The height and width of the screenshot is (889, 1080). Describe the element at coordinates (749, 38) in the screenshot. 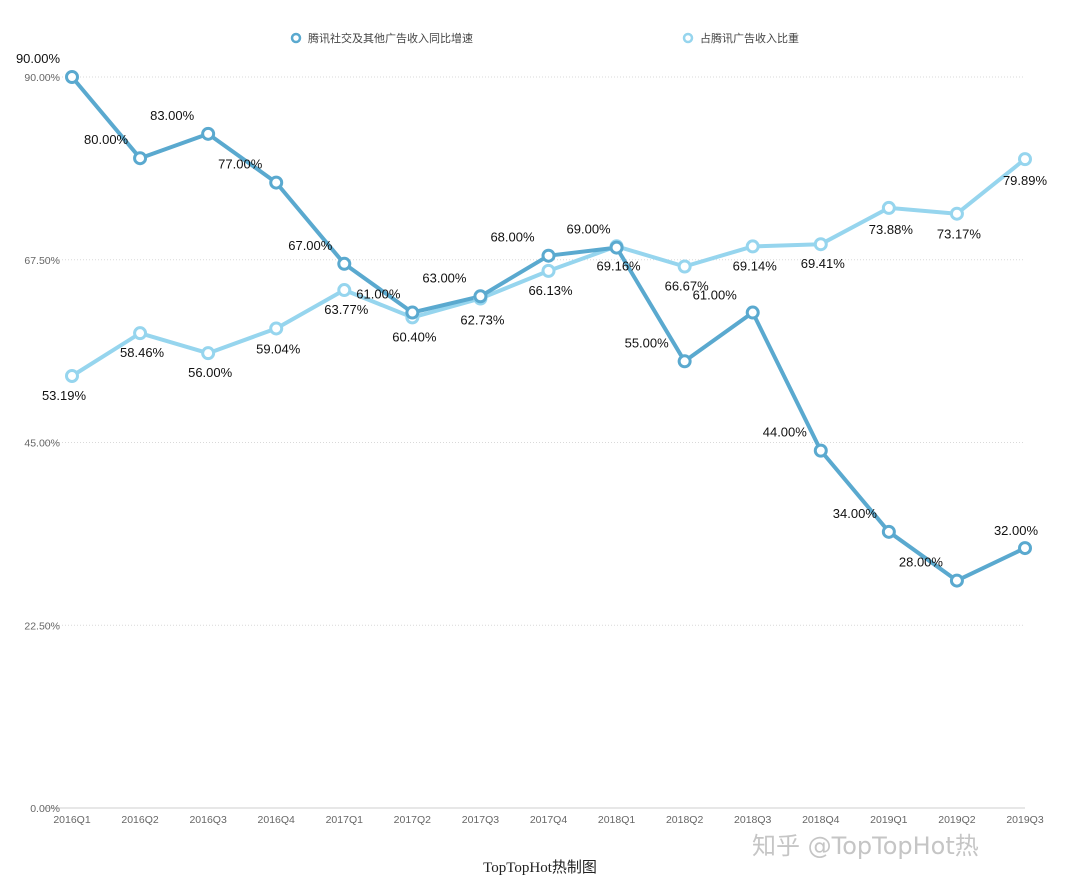

I see `legend-label: 占腾讯广告收入比重` at that location.